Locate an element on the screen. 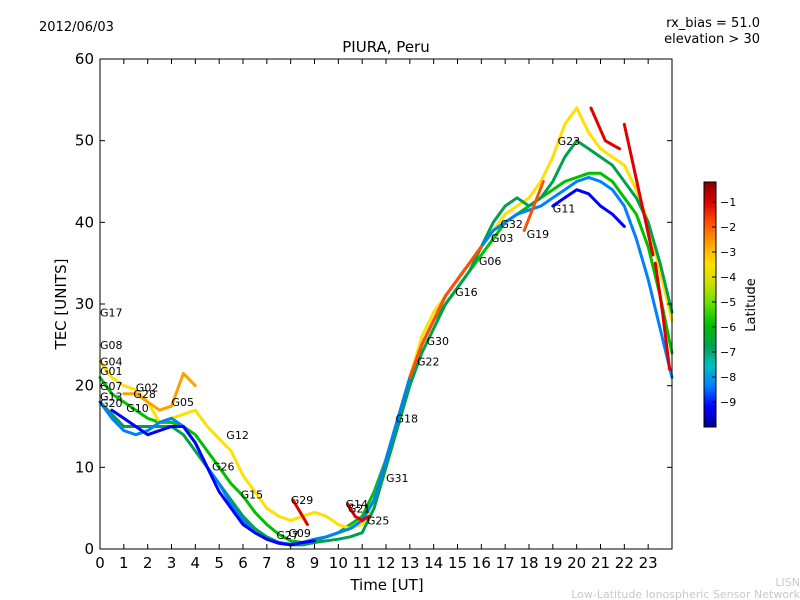  colorbar is located at coordinates (710, 304).